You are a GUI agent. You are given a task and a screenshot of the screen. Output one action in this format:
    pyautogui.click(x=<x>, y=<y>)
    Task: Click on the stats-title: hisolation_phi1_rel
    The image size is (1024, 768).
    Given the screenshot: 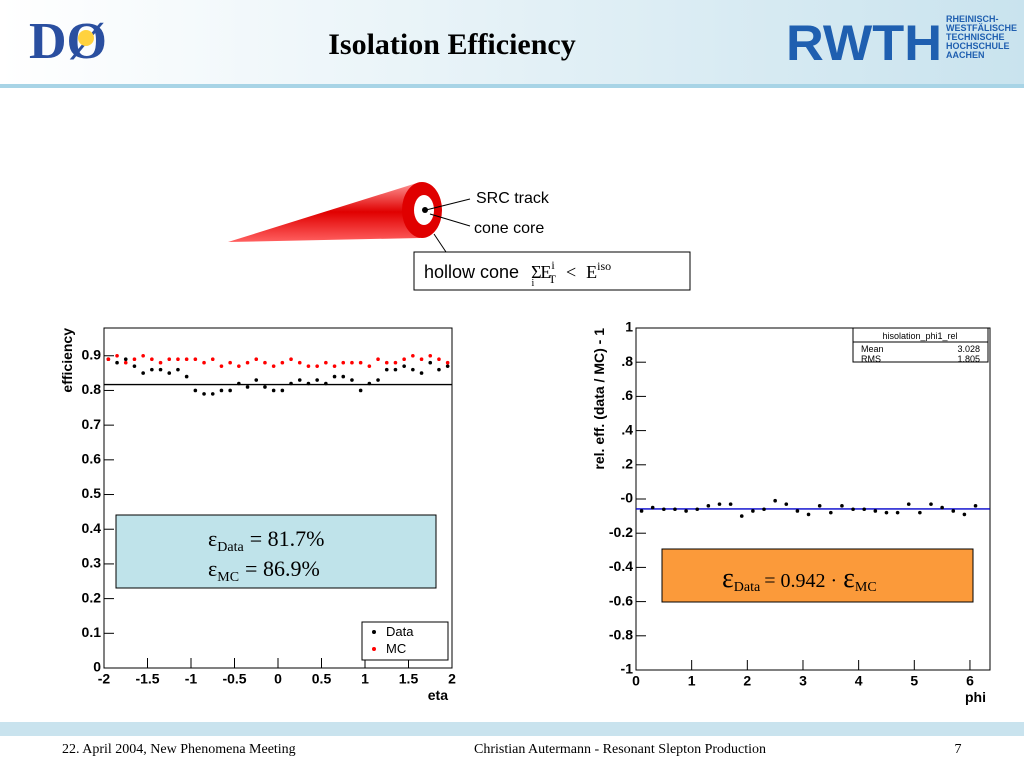 What is the action you would take?
    pyautogui.click(x=919, y=336)
    